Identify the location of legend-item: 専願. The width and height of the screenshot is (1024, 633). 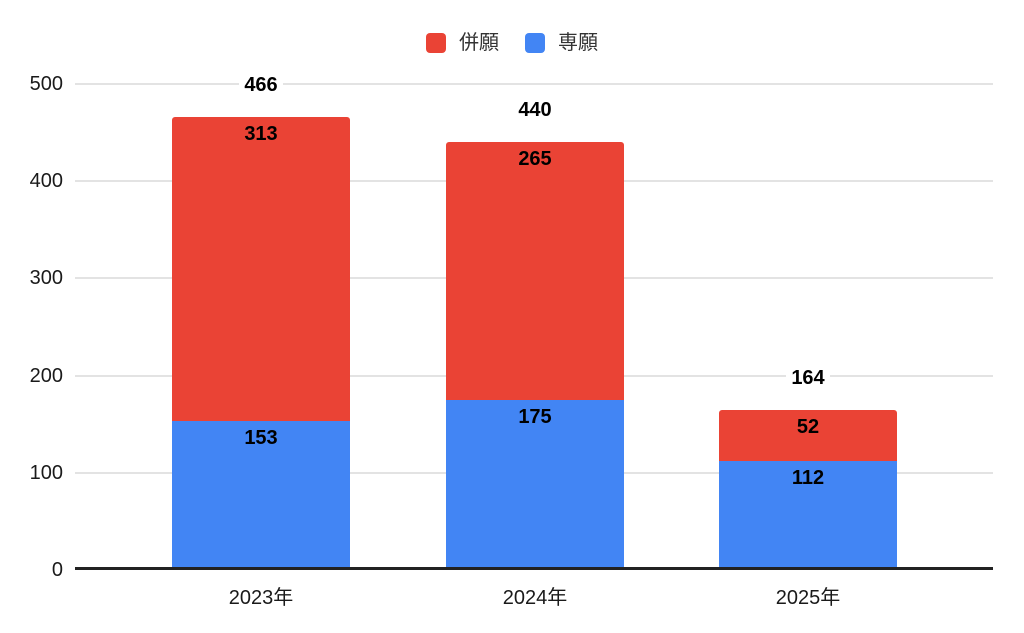
(561, 43).